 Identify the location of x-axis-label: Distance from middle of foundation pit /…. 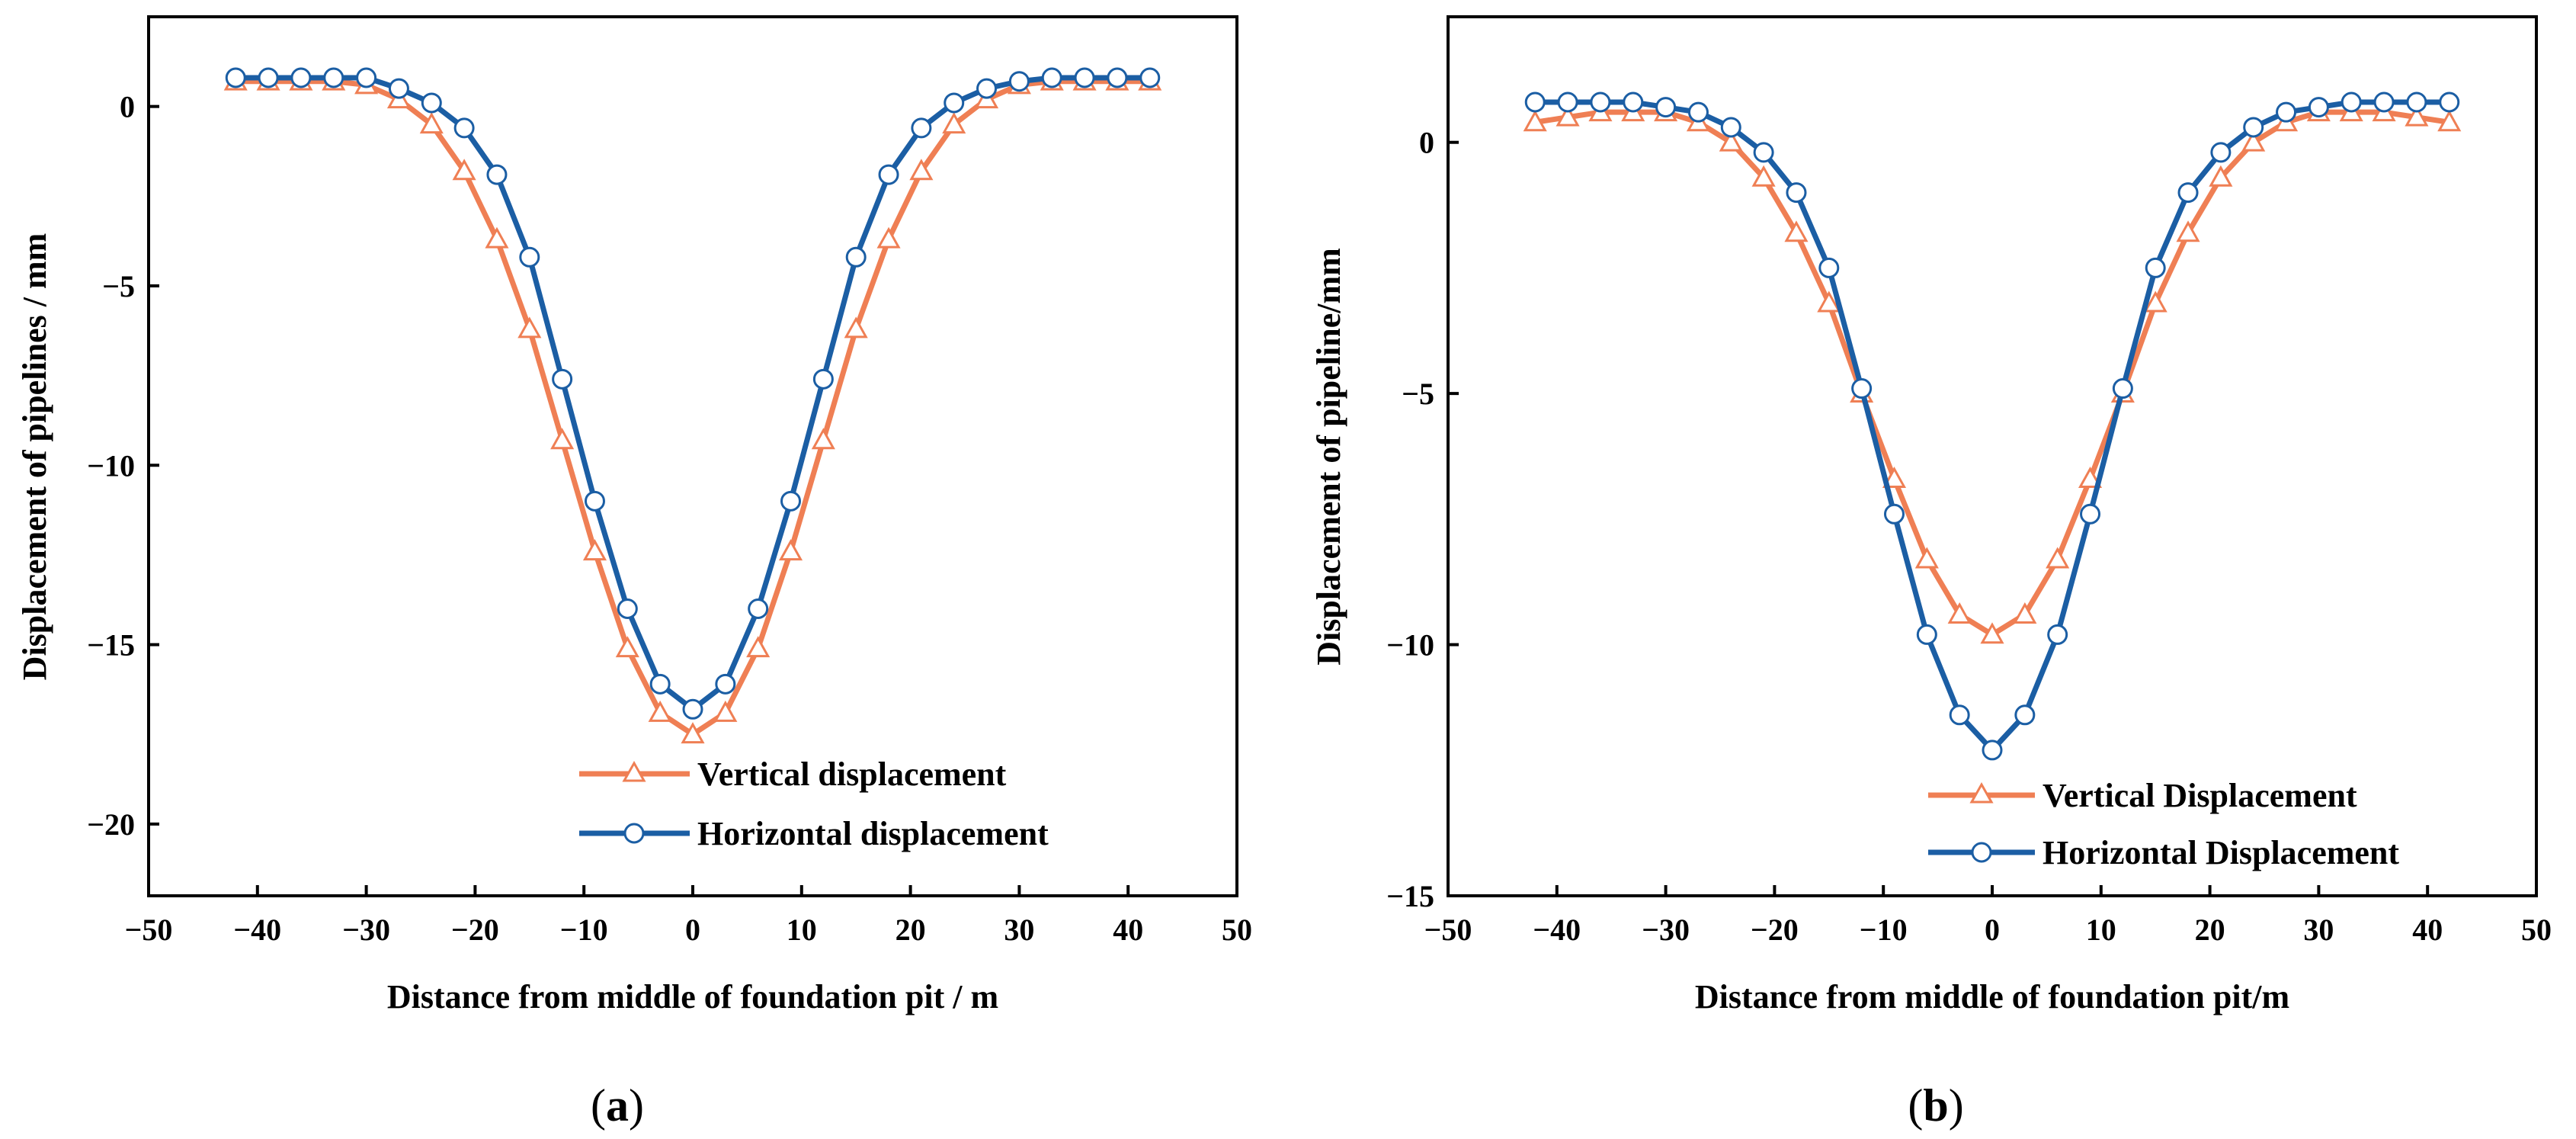
(692, 996).